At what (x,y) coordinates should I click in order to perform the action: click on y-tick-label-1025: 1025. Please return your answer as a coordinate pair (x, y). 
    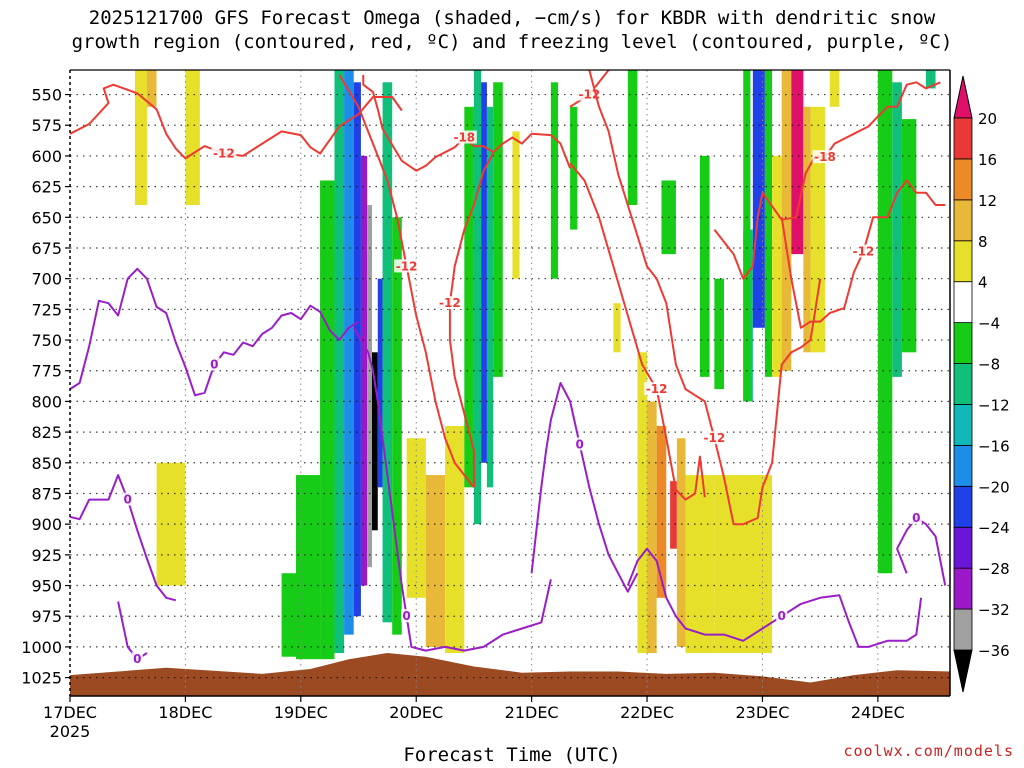
    Looking at the image, I should click on (41, 678).